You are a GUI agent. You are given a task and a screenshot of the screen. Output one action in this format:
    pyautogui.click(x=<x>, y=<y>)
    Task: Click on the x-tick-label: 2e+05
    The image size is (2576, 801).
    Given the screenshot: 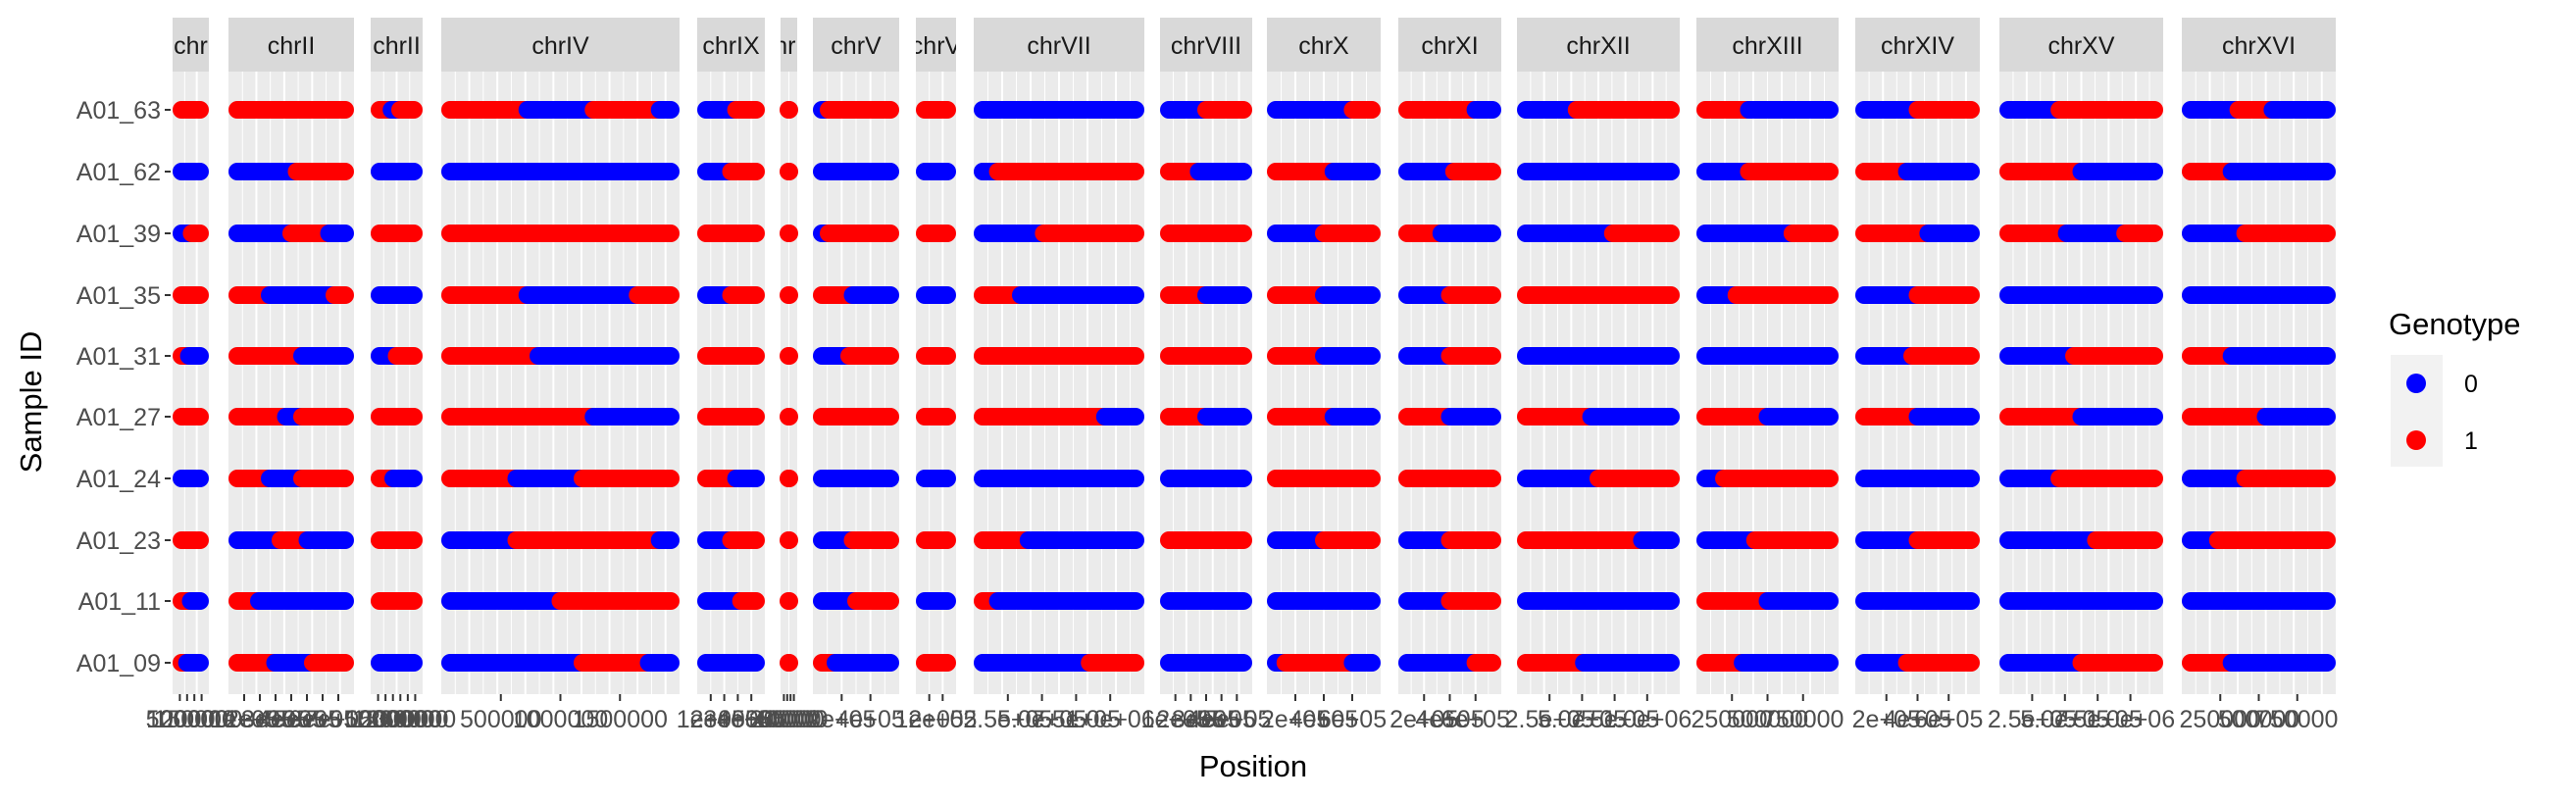 What is the action you would take?
    pyautogui.click(x=724, y=720)
    